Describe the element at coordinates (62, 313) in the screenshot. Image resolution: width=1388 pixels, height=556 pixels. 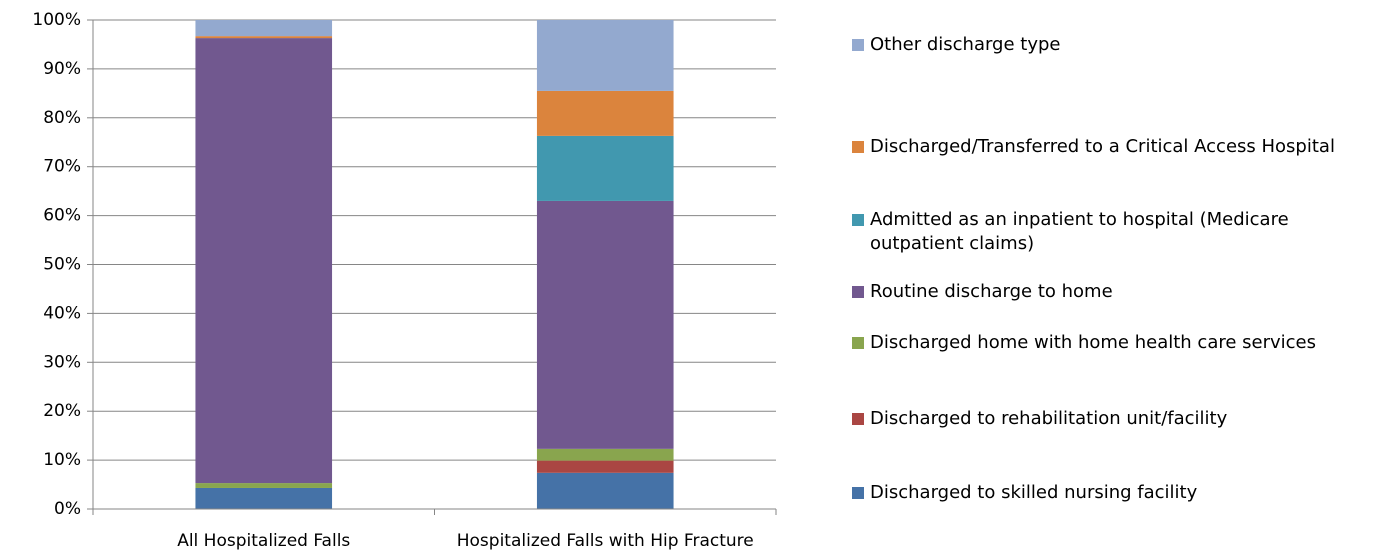
I see `y-tick-label: 40%` at that location.